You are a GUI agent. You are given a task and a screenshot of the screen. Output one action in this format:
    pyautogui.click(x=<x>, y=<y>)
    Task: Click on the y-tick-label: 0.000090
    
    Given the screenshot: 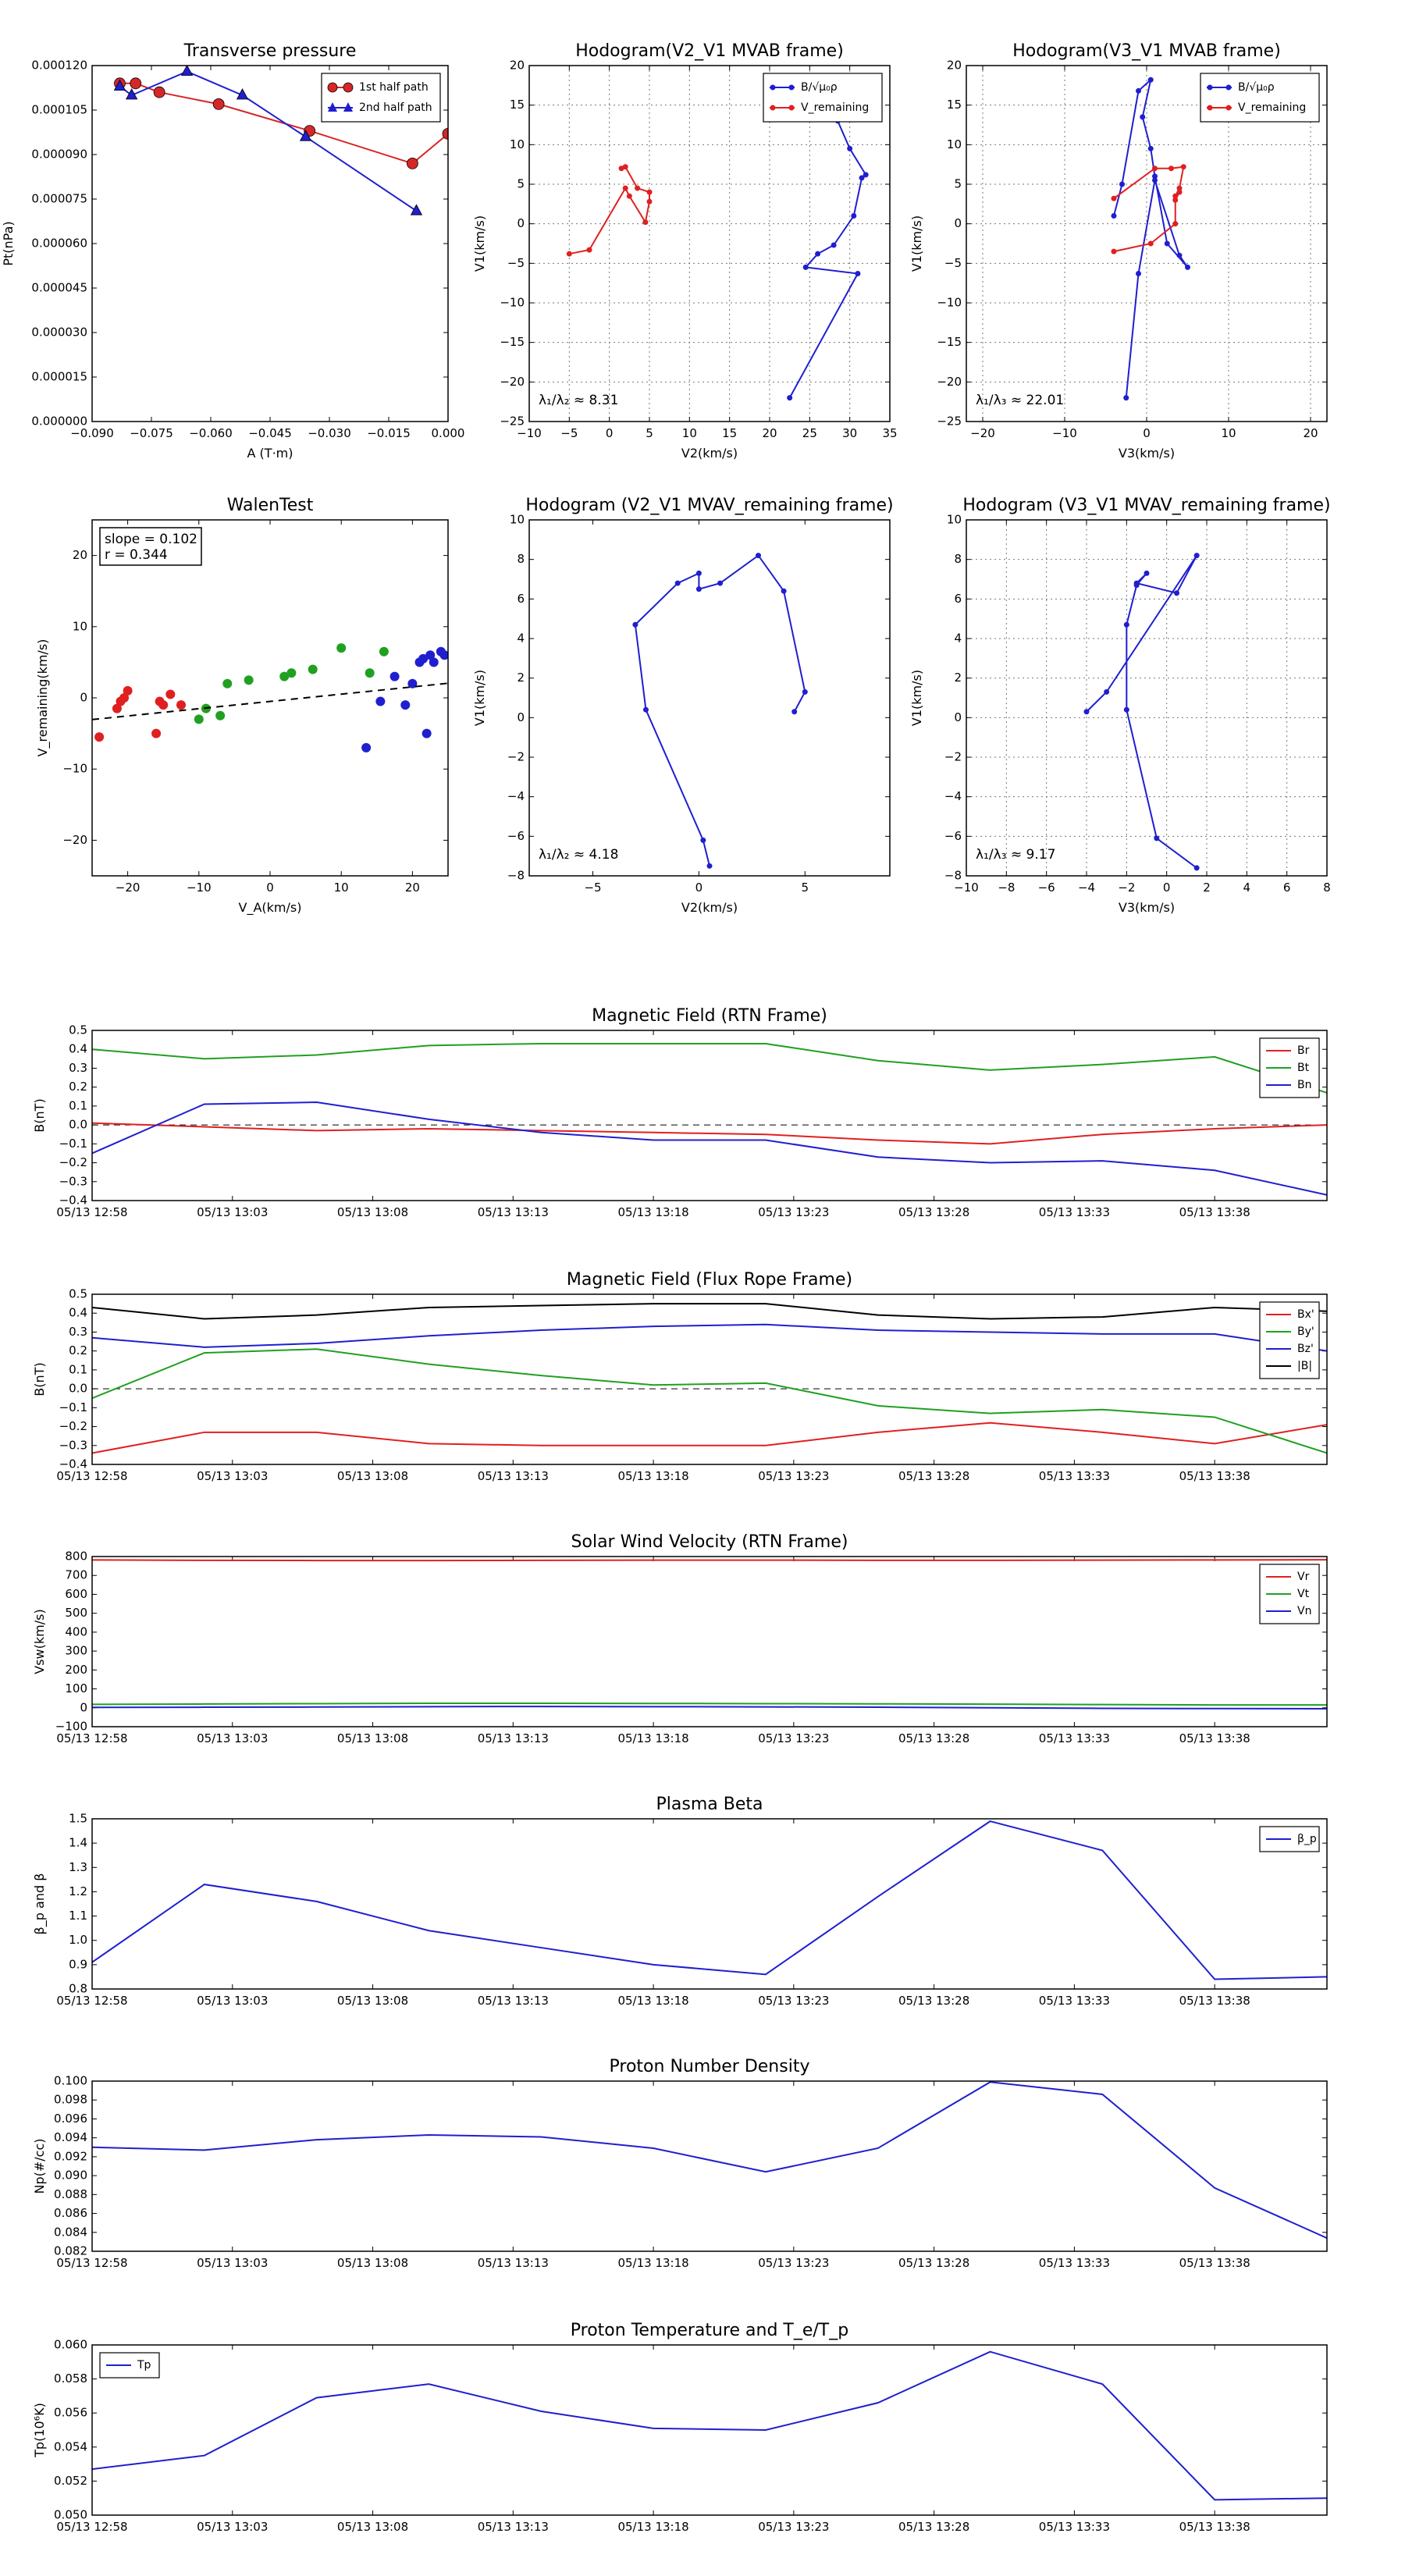 What is the action you would take?
    pyautogui.click(x=59, y=155)
    